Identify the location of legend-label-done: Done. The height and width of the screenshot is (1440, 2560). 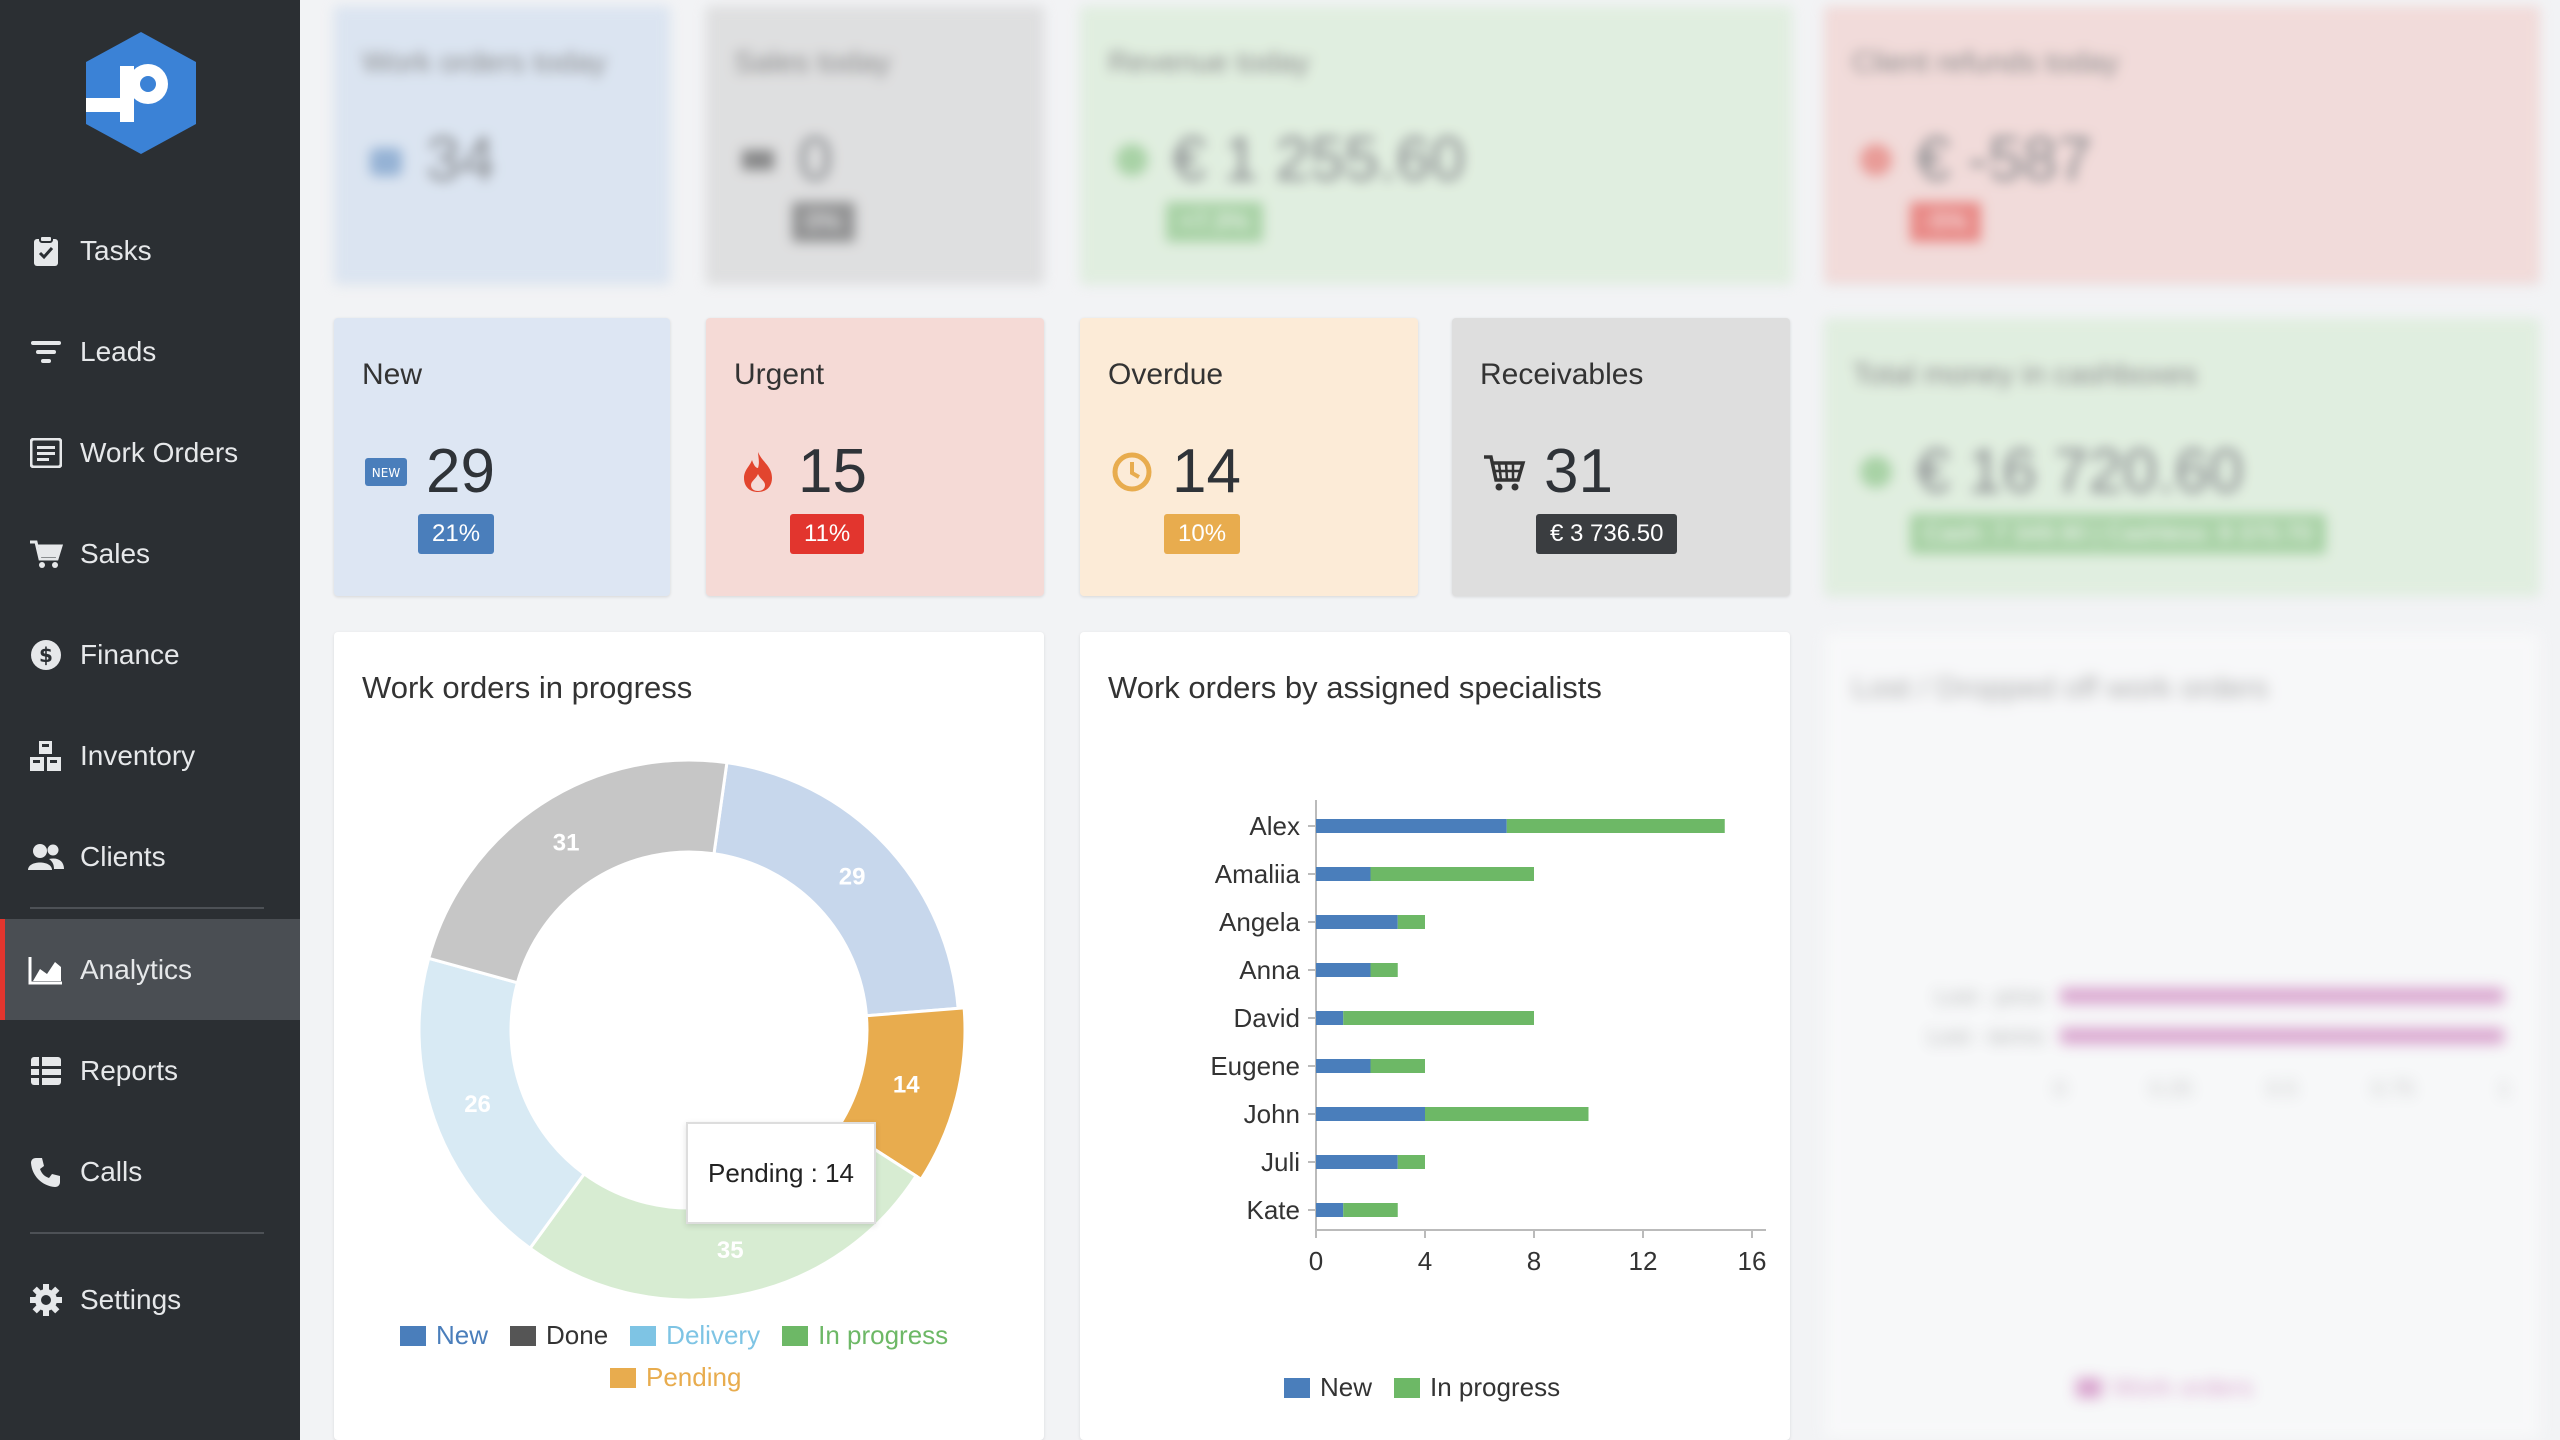
(577, 1335).